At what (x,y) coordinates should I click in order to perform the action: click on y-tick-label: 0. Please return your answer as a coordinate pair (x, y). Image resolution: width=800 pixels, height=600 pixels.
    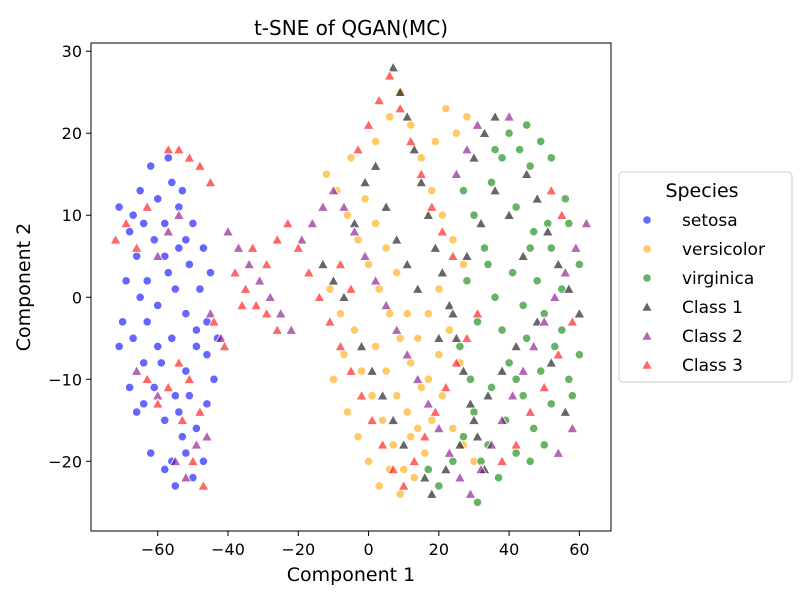
    Looking at the image, I should click on (77, 297).